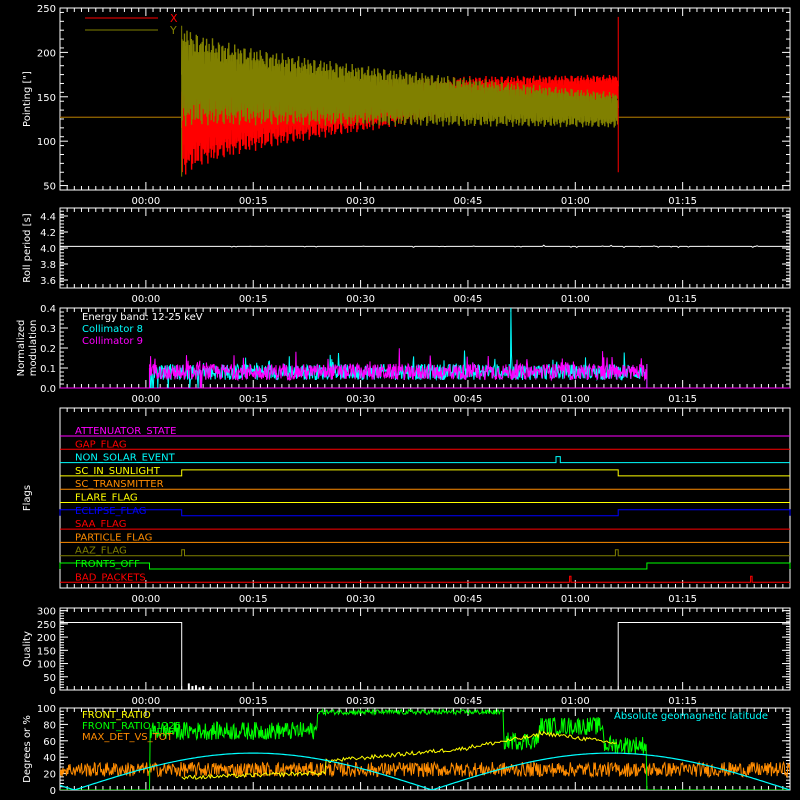 The height and width of the screenshot is (800, 800). Describe the element at coordinates (21, 348) in the screenshot. I see `y-axis-label: Normalized` at that location.